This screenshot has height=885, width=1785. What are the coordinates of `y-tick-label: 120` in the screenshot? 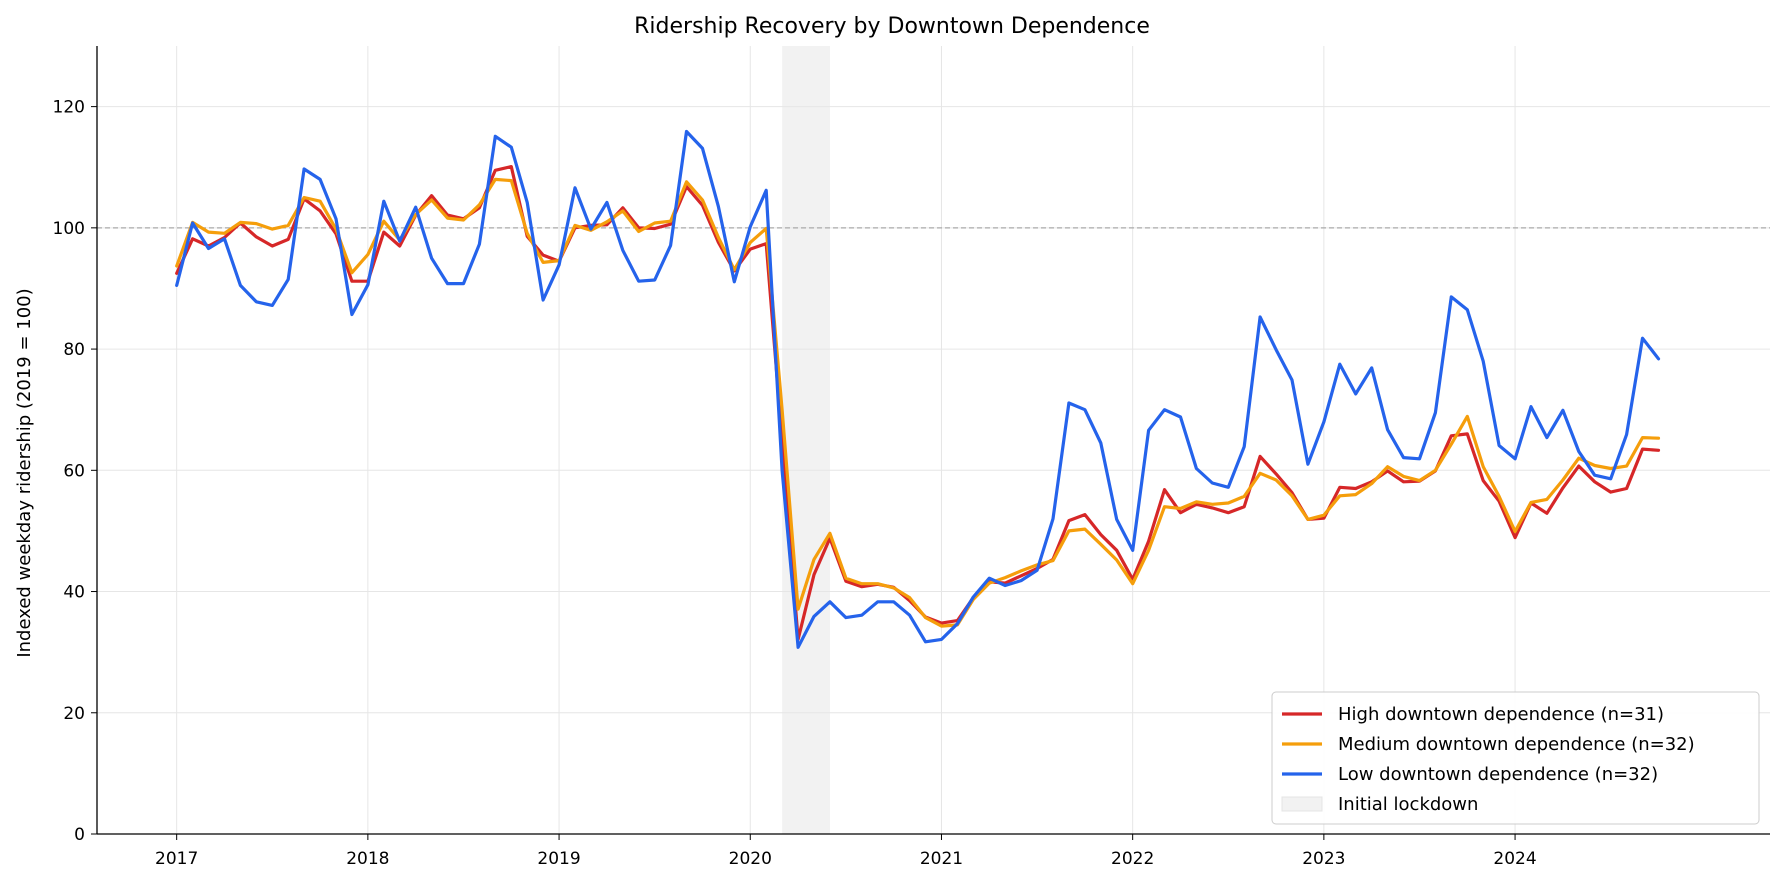 It's located at (69, 108).